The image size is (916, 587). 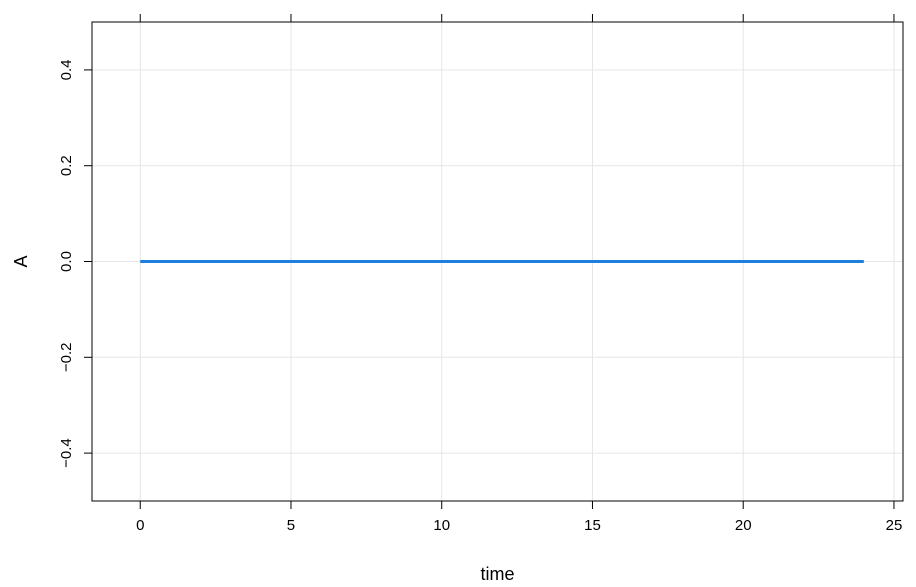 I want to click on x-tick-label: 20, so click(x=743, y=525).